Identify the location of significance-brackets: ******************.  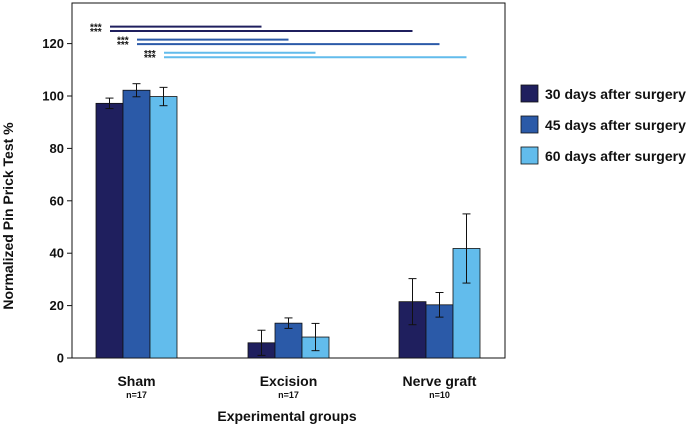
(278, 43).